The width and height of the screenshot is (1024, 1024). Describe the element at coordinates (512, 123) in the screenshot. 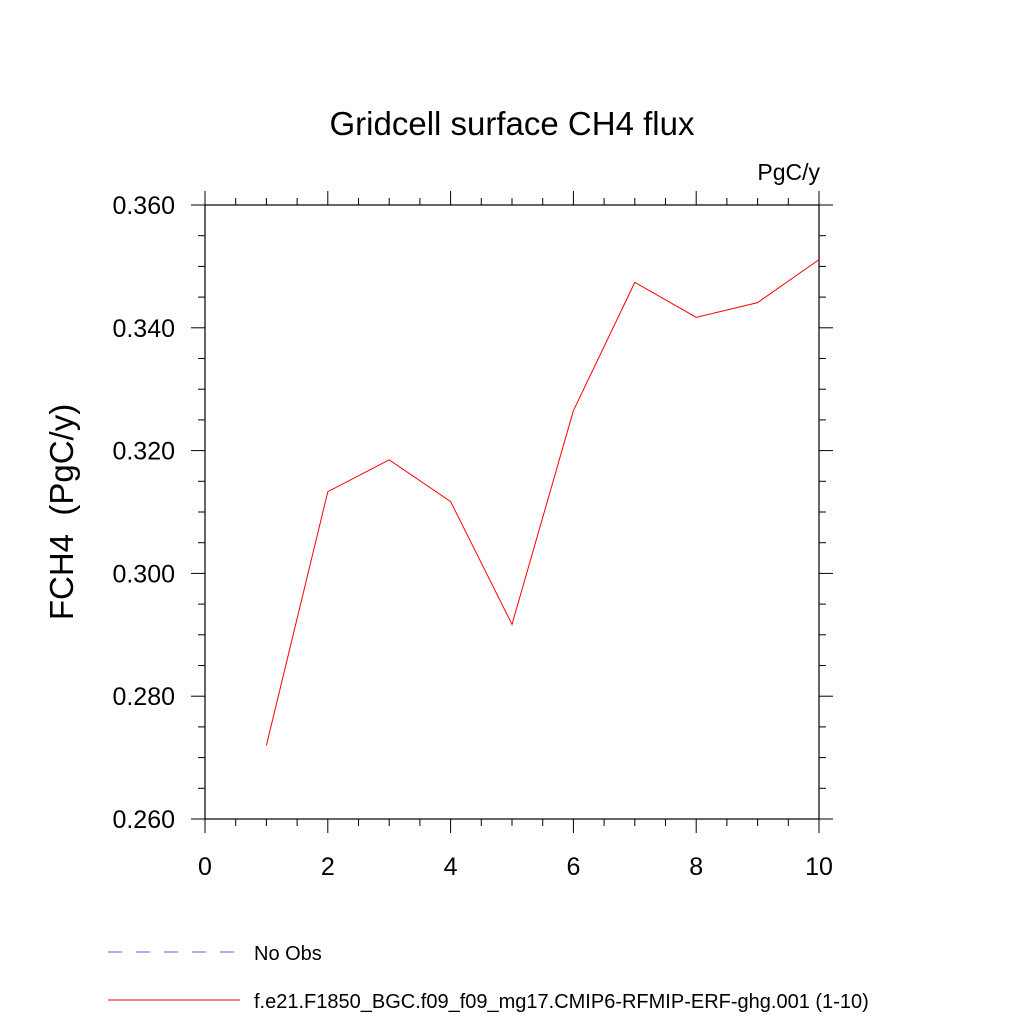

I see `chart-title: Gridcell surface CH4 flux` at that location.